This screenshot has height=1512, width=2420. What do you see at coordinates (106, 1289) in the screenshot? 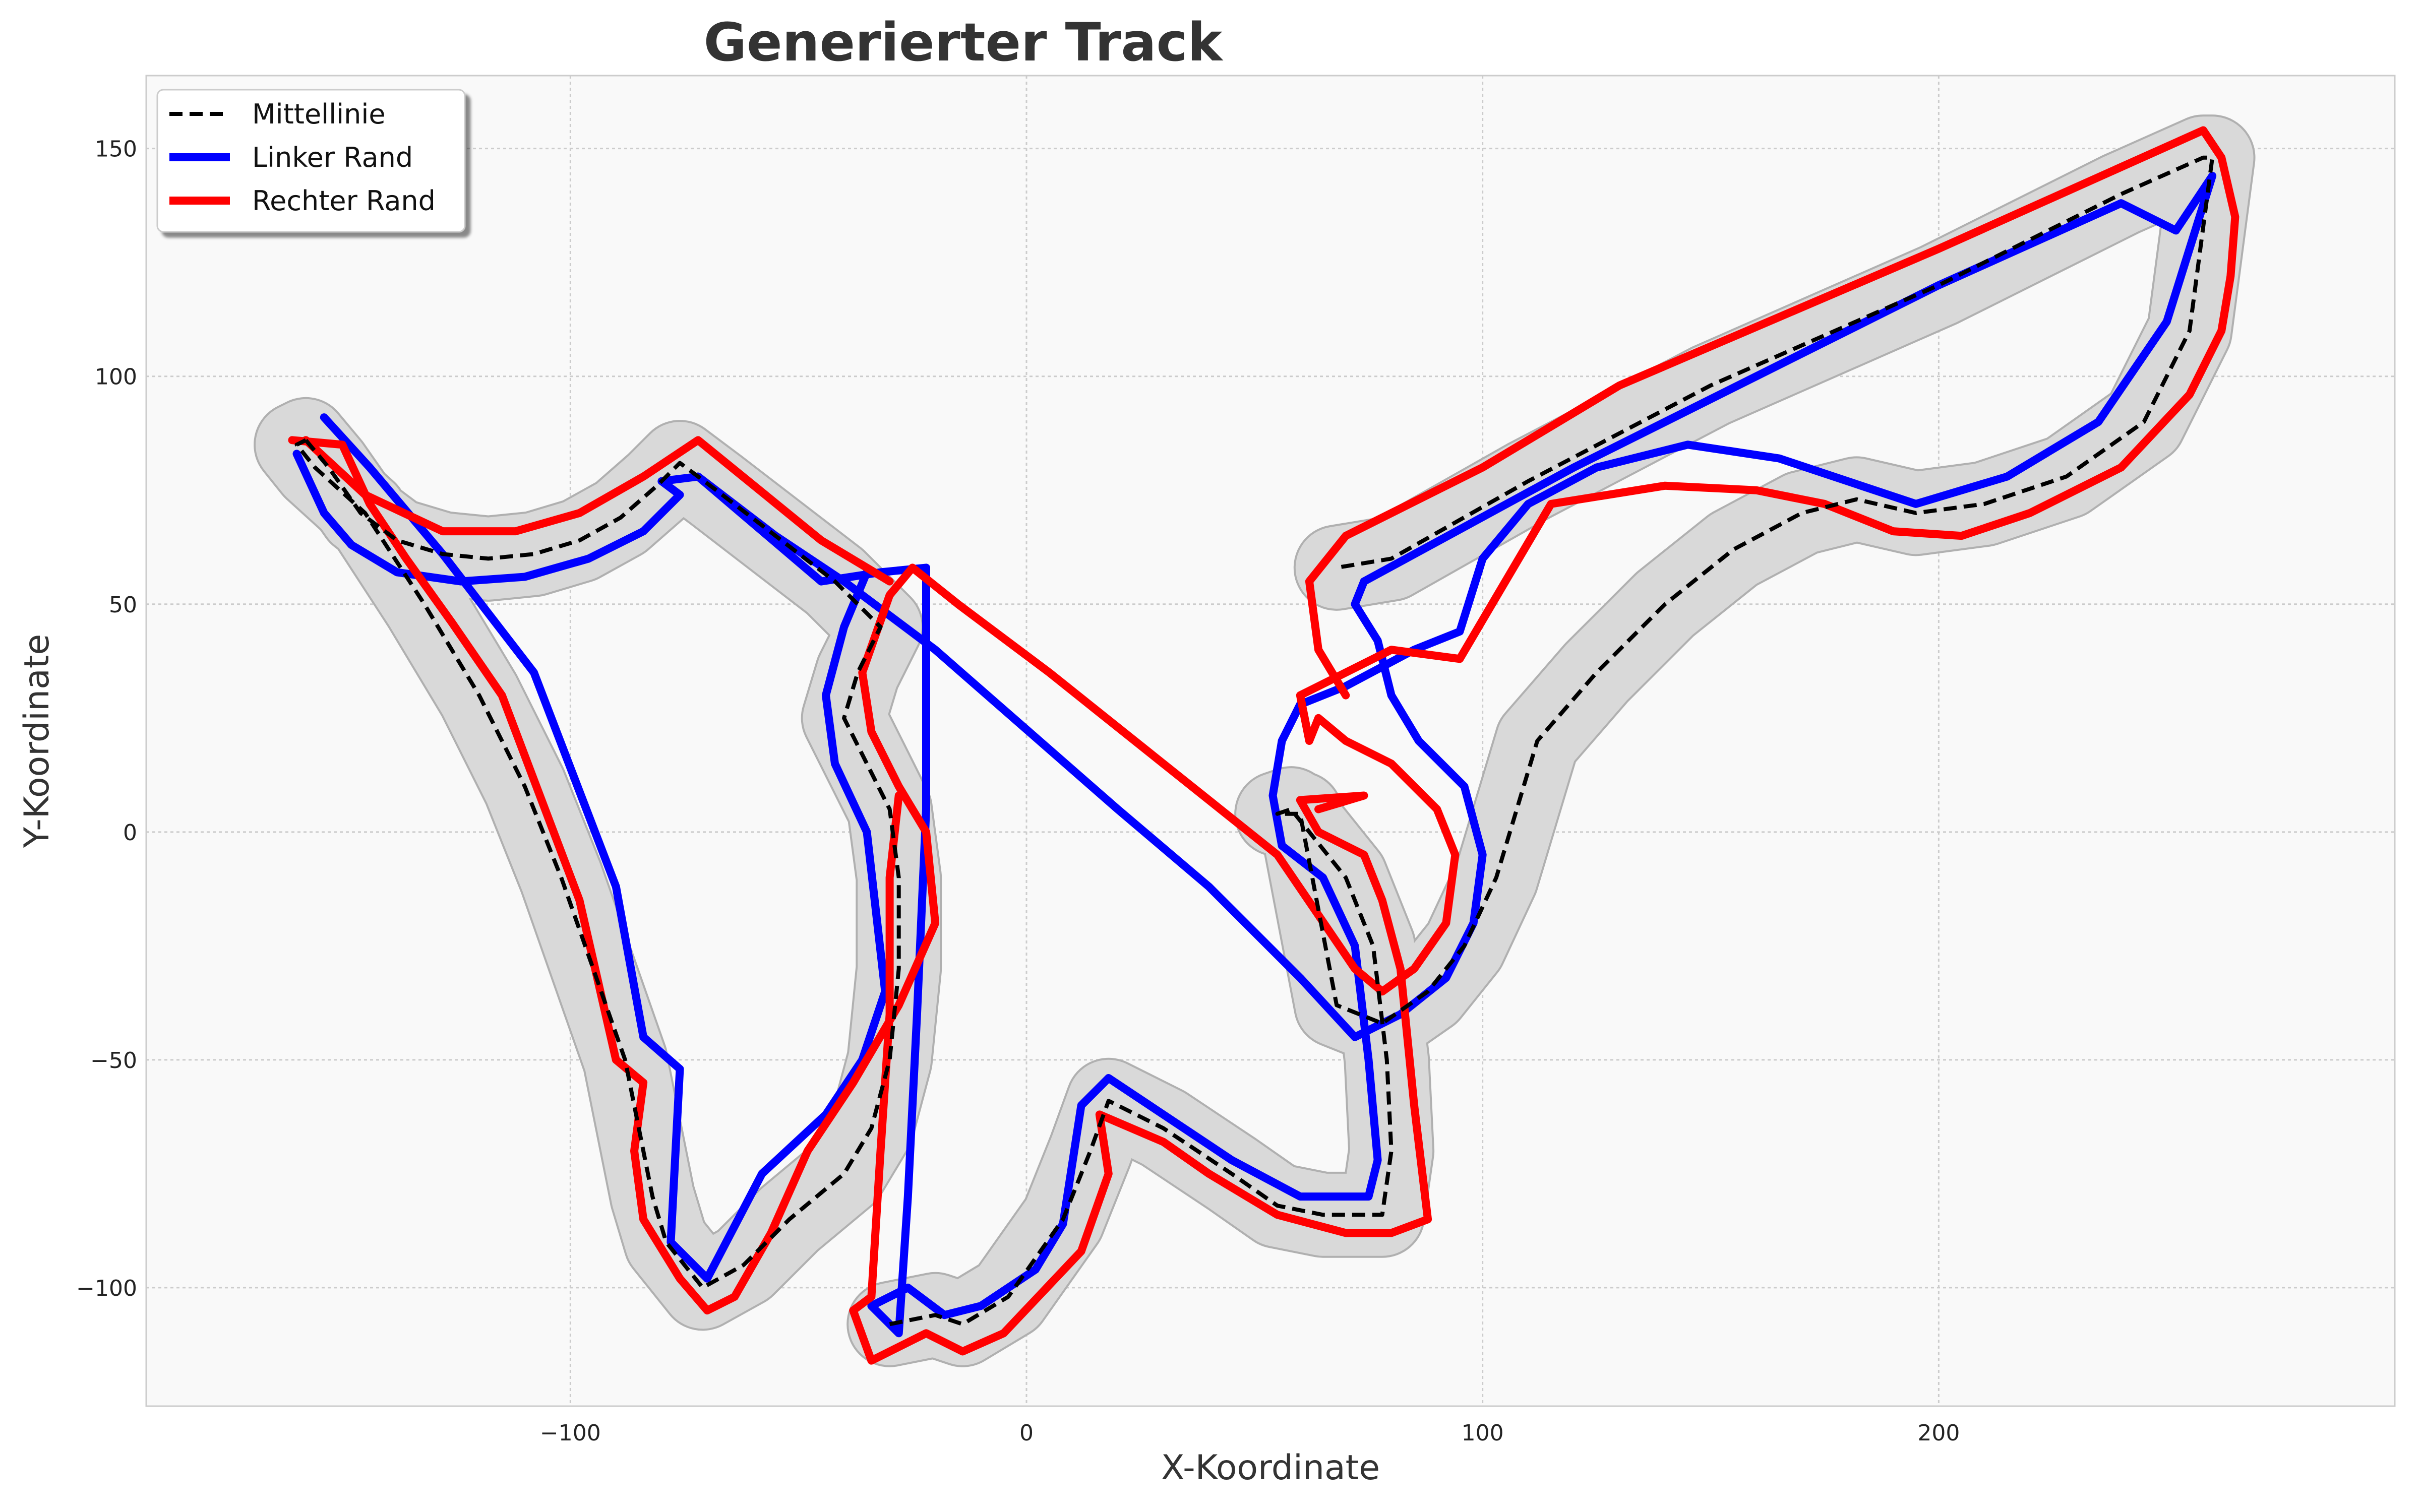
I see `y-tick-label: −100` at bounding box center [106, 1289].